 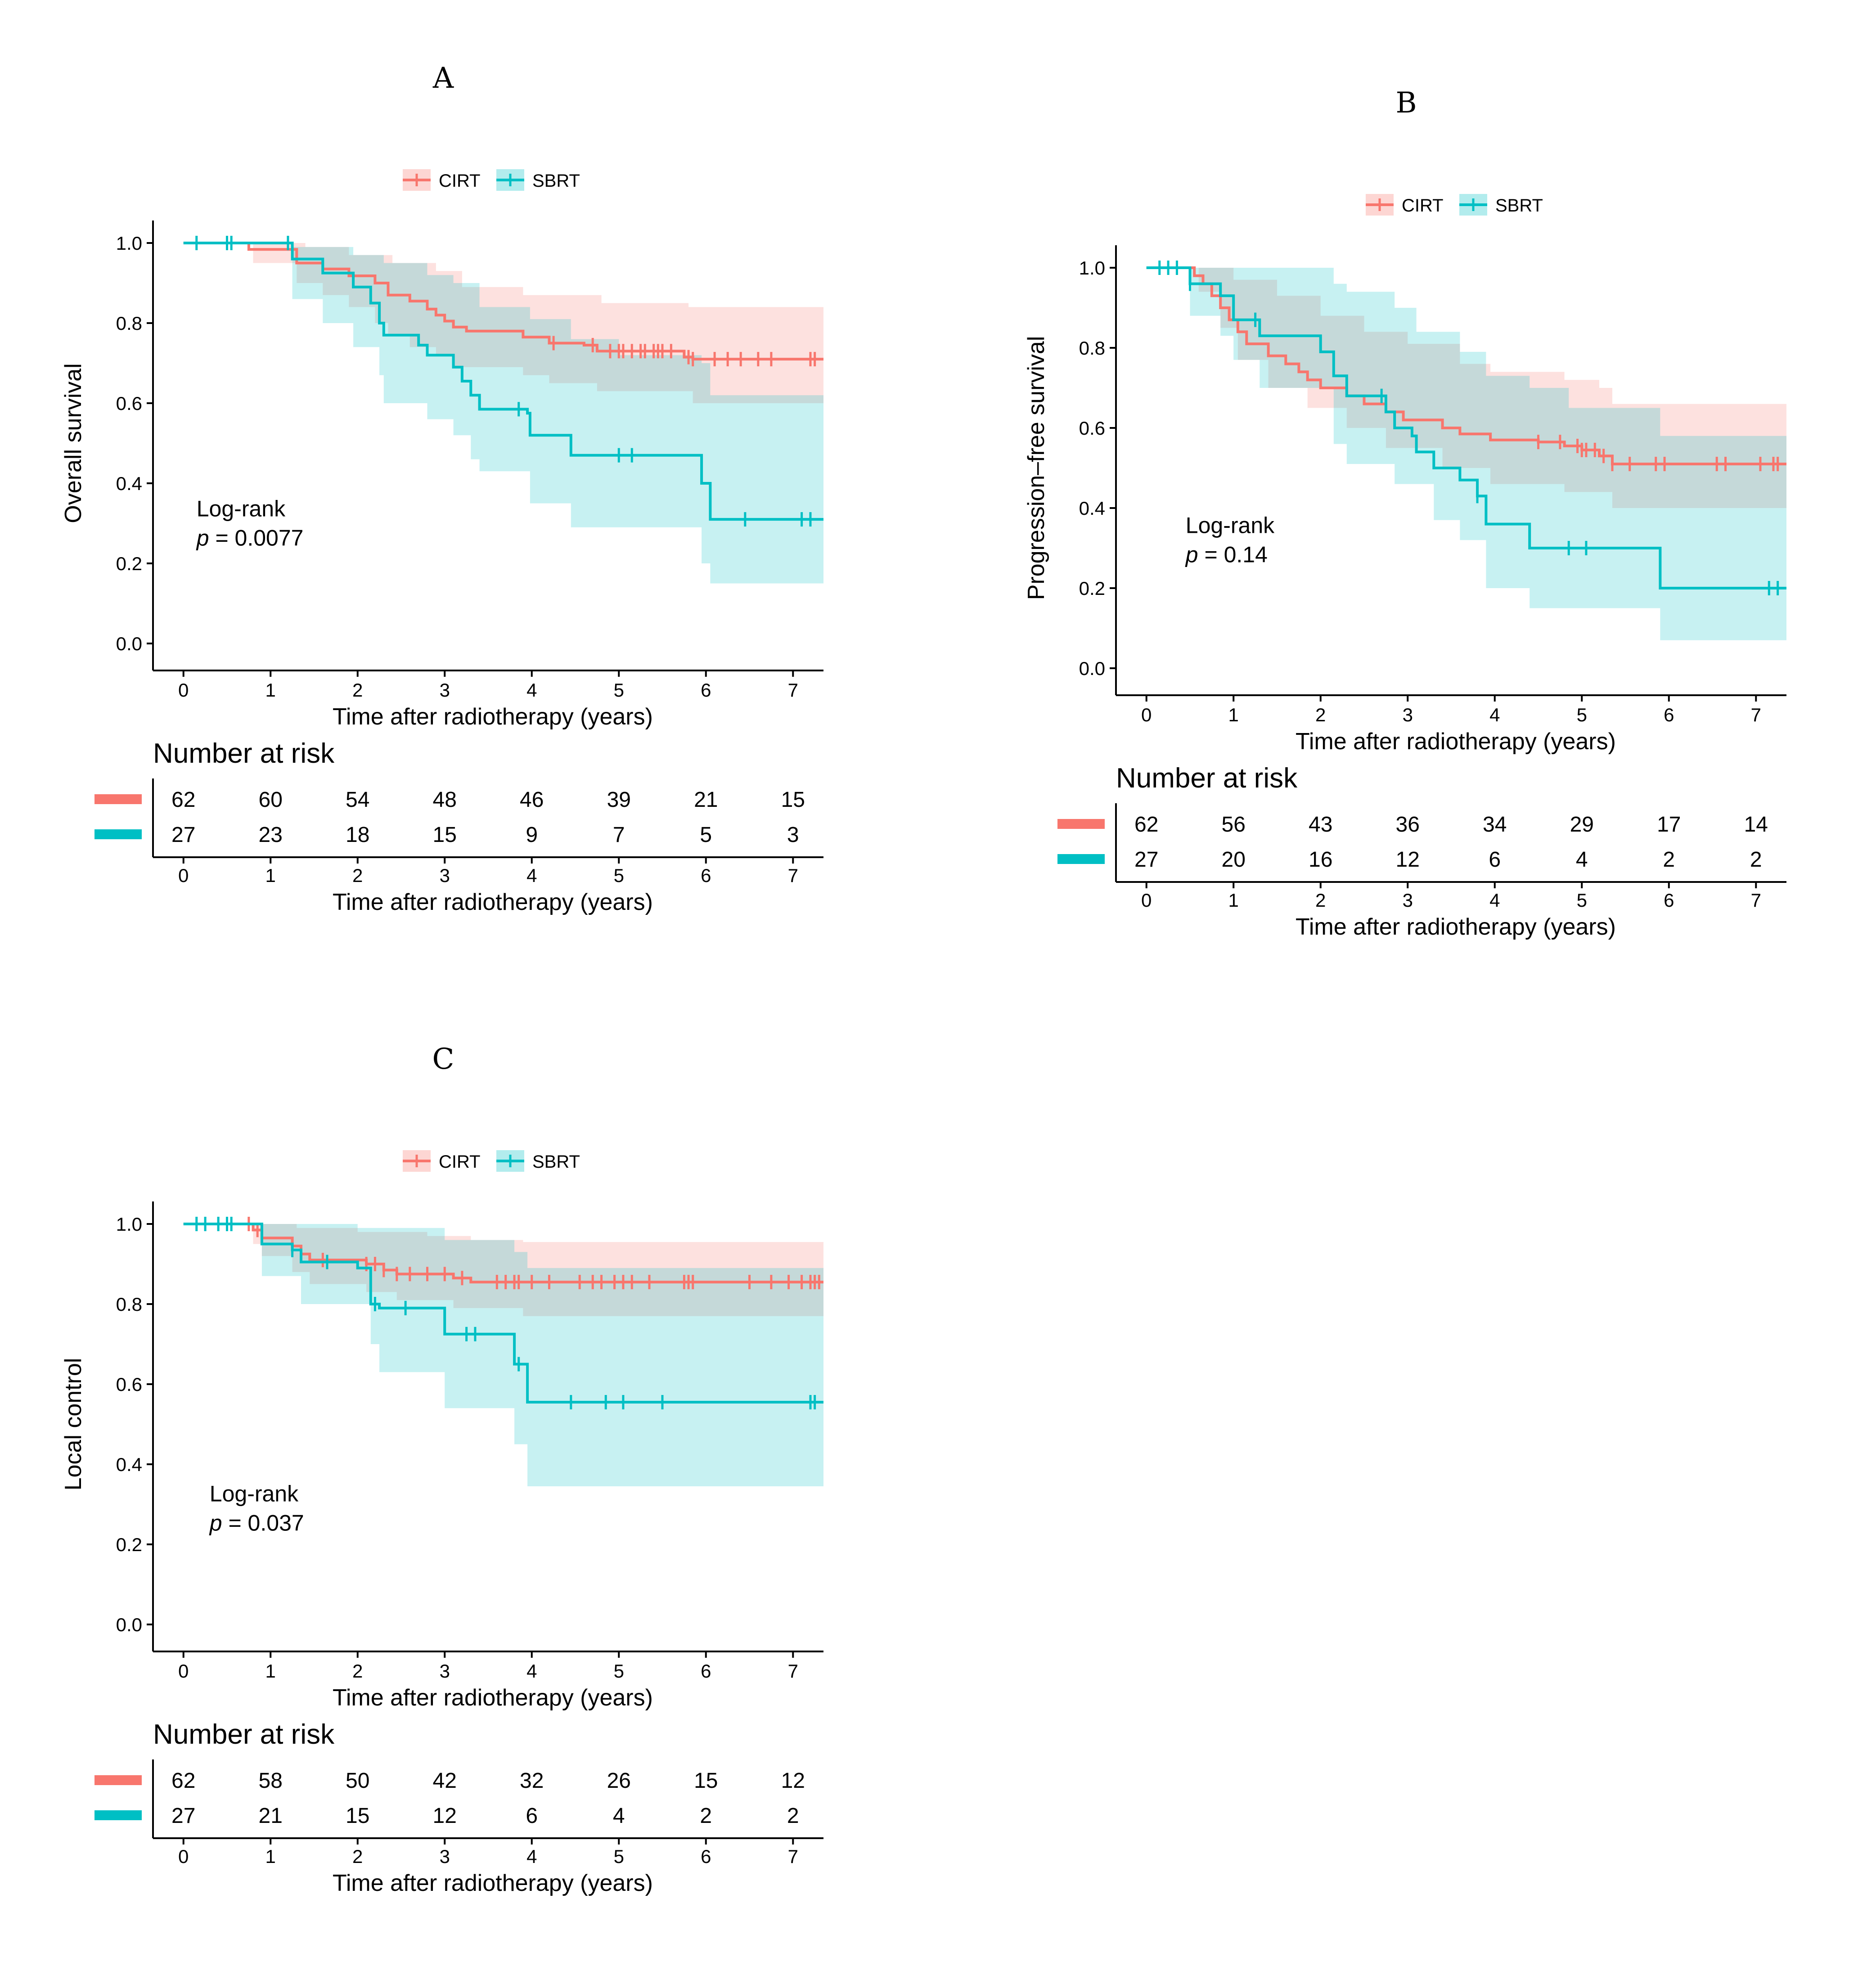 I want to click on risk-x-tick-label: 7, so click(x=793, y=875).